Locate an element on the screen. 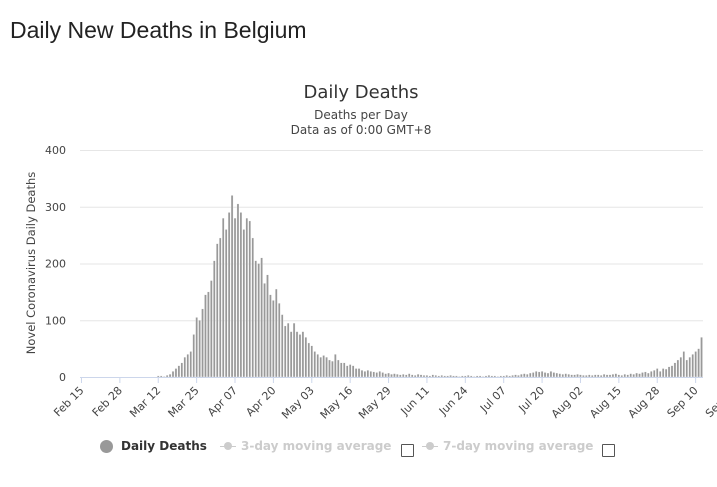 This screenshot has height=487, width=717. legend-item-3-day-average: 3-day moving average is located at coordinates (305, 446).